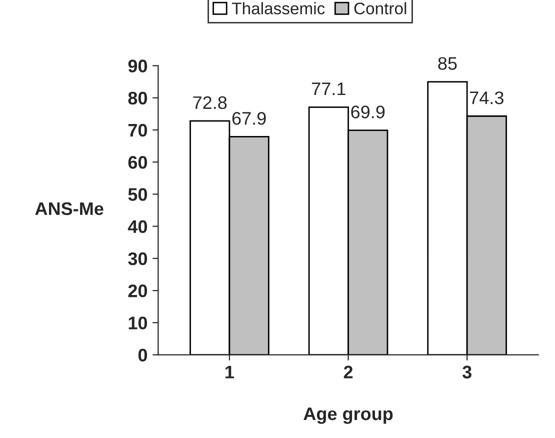 This screenshot has width=555, height=438. I want to click on y-tick-label: 10, so click(138, 323).